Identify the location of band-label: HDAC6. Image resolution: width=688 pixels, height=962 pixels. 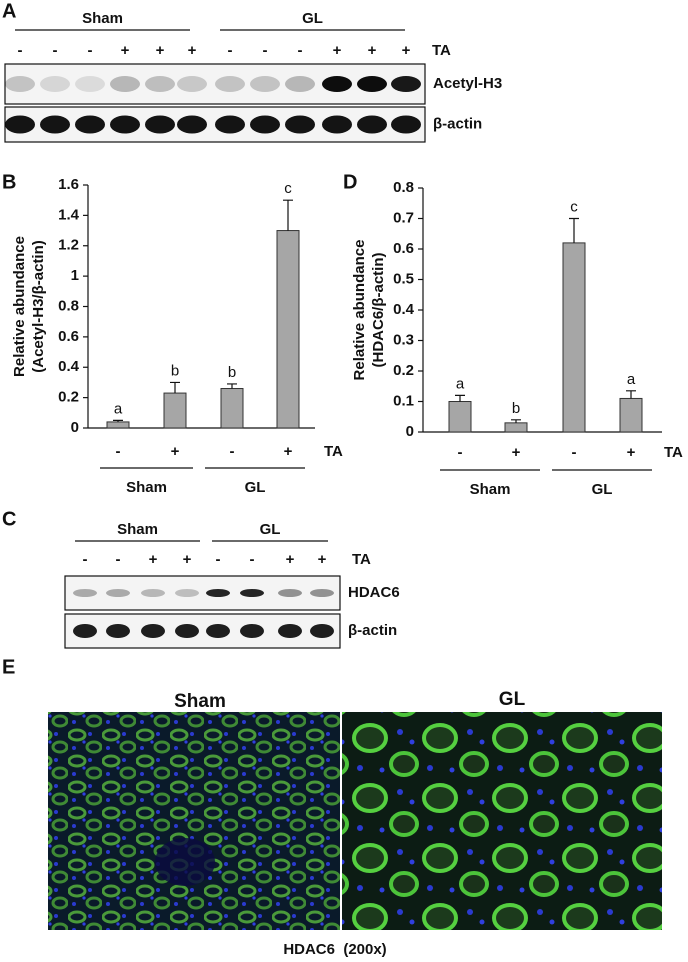
(374, 592).